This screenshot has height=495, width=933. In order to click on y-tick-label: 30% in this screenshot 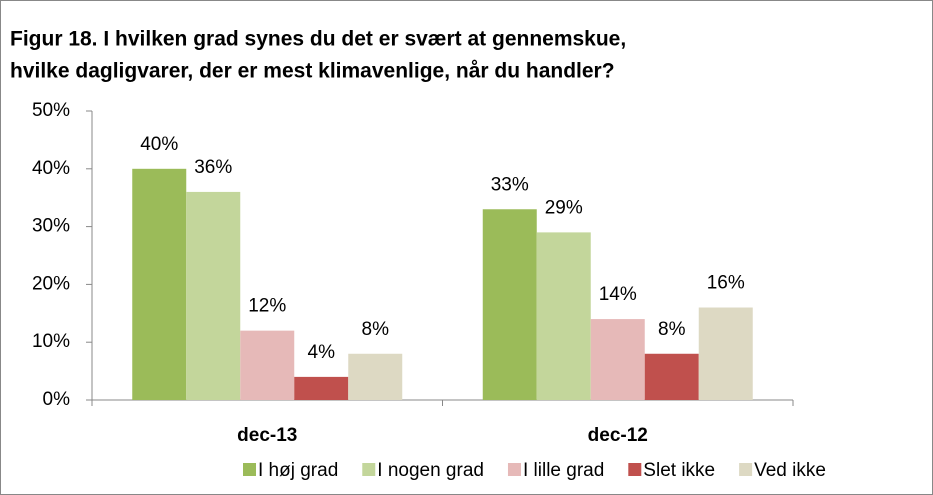, I will do `click(51, 226)`.